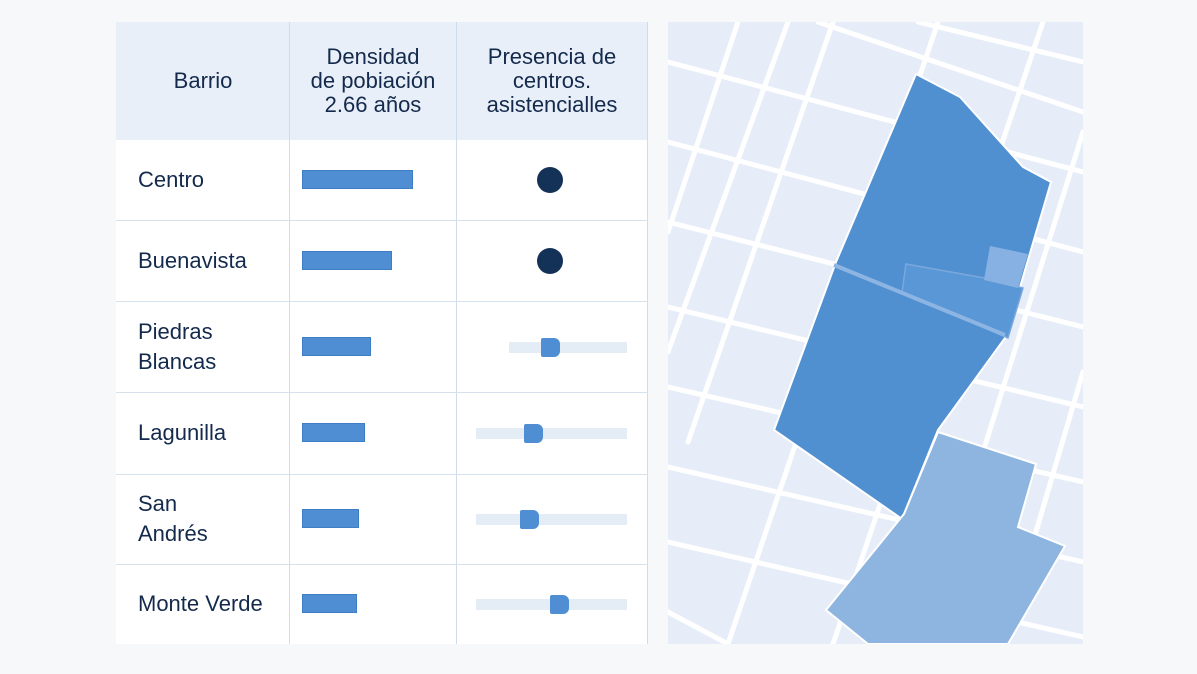  What do you see at coordinates (373, 105) in the screenshot?
I see `header-densidad-line: 2.66 años` at bounding box center [373, 105].